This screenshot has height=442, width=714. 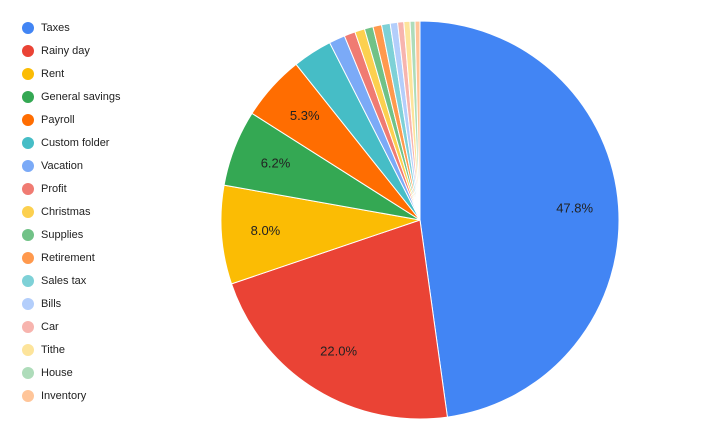 What do you see at coordinates (54, 189) in the screenshot?
I see `legend-label: Profit` at bounding box center [54, 189].